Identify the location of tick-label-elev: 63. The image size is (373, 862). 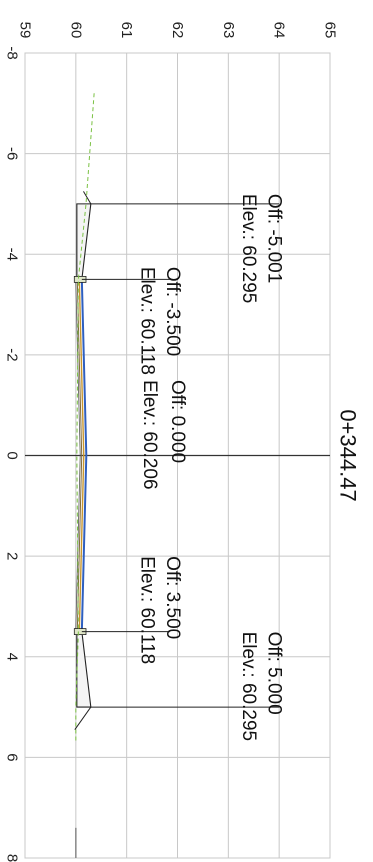
(228, 30).